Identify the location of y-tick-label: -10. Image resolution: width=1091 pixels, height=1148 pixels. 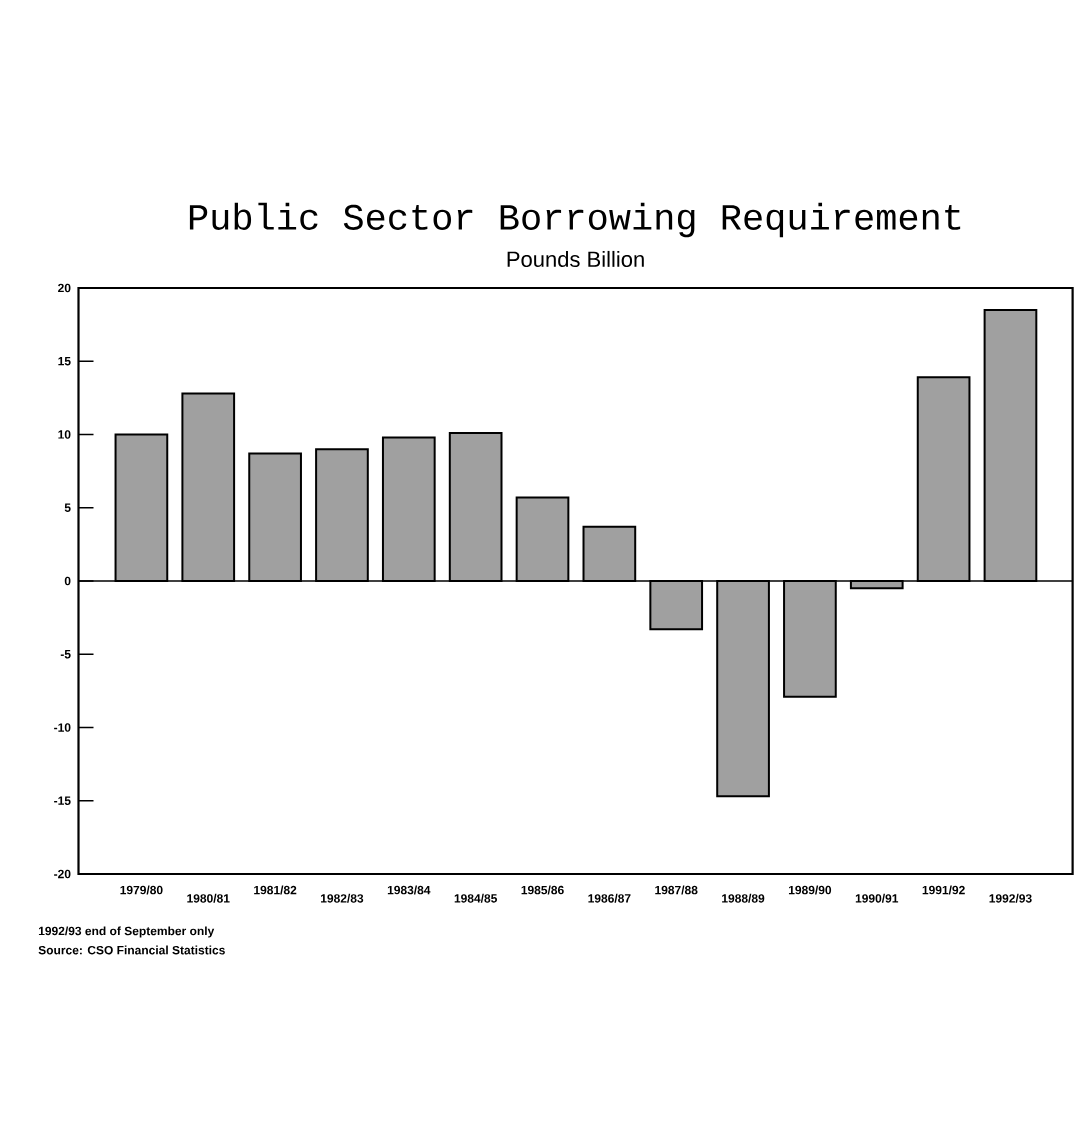
(62, 727).